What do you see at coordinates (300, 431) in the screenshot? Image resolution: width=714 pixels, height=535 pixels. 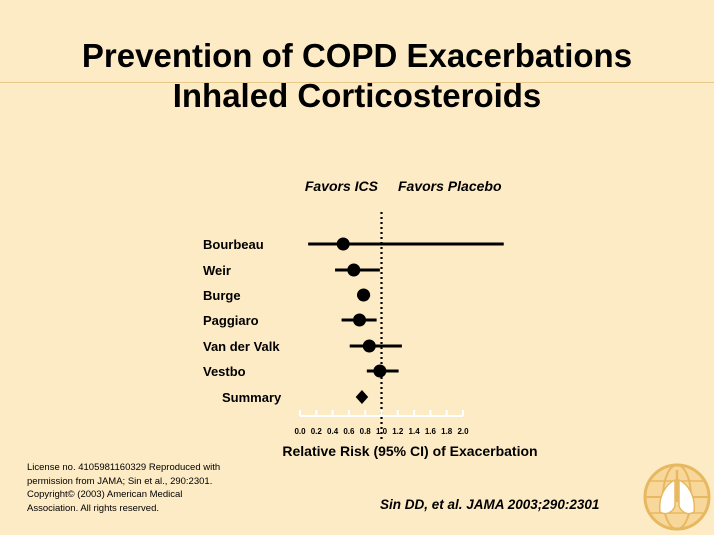 I see `x-tick-label: 0.0` at bounding box center [300, 431].